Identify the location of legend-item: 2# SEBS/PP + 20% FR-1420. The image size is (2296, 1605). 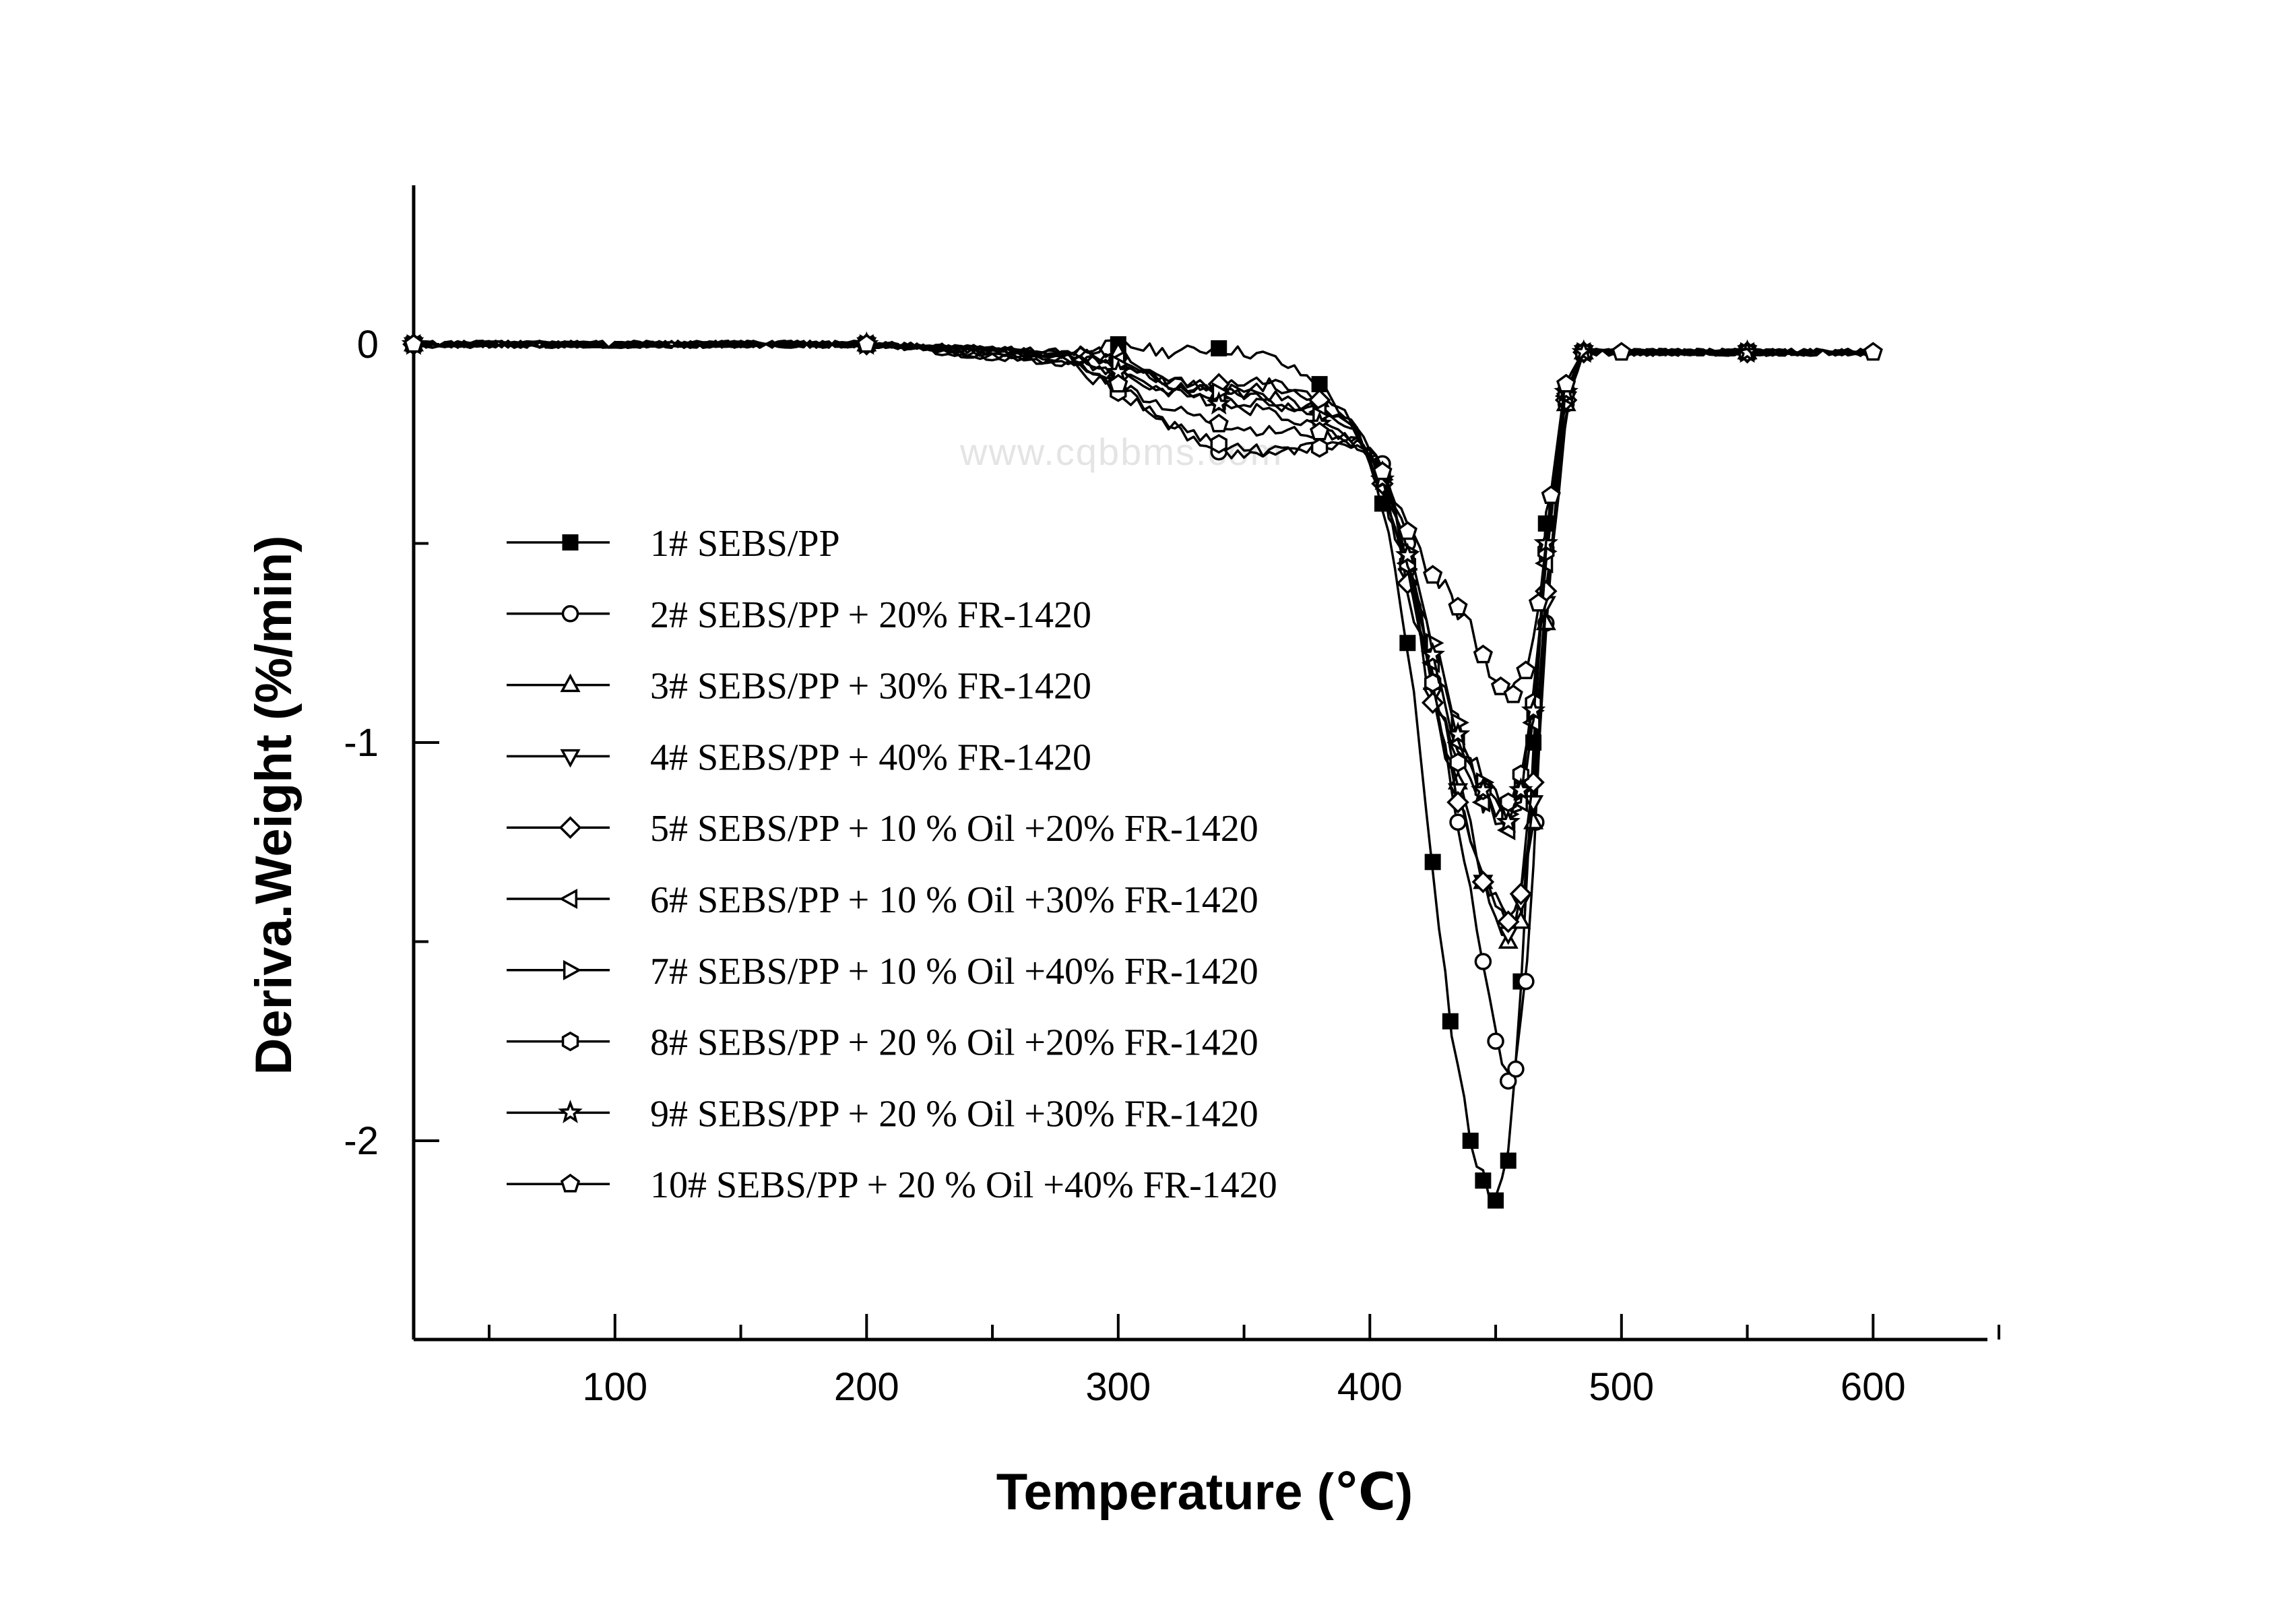
(799, 615).